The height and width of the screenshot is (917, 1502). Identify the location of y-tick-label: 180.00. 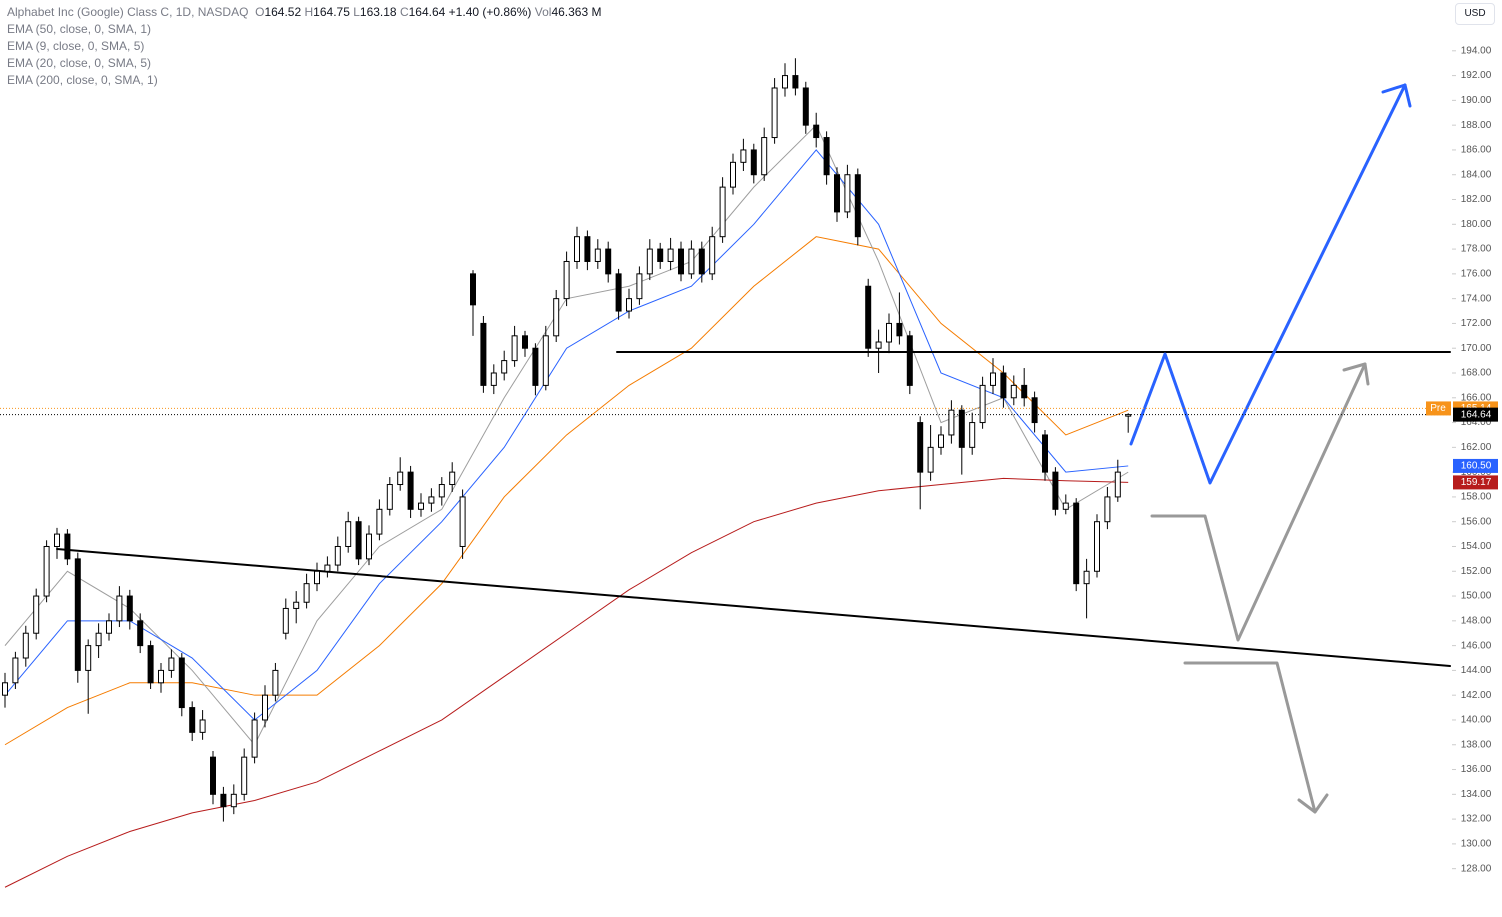
(1476, 224).